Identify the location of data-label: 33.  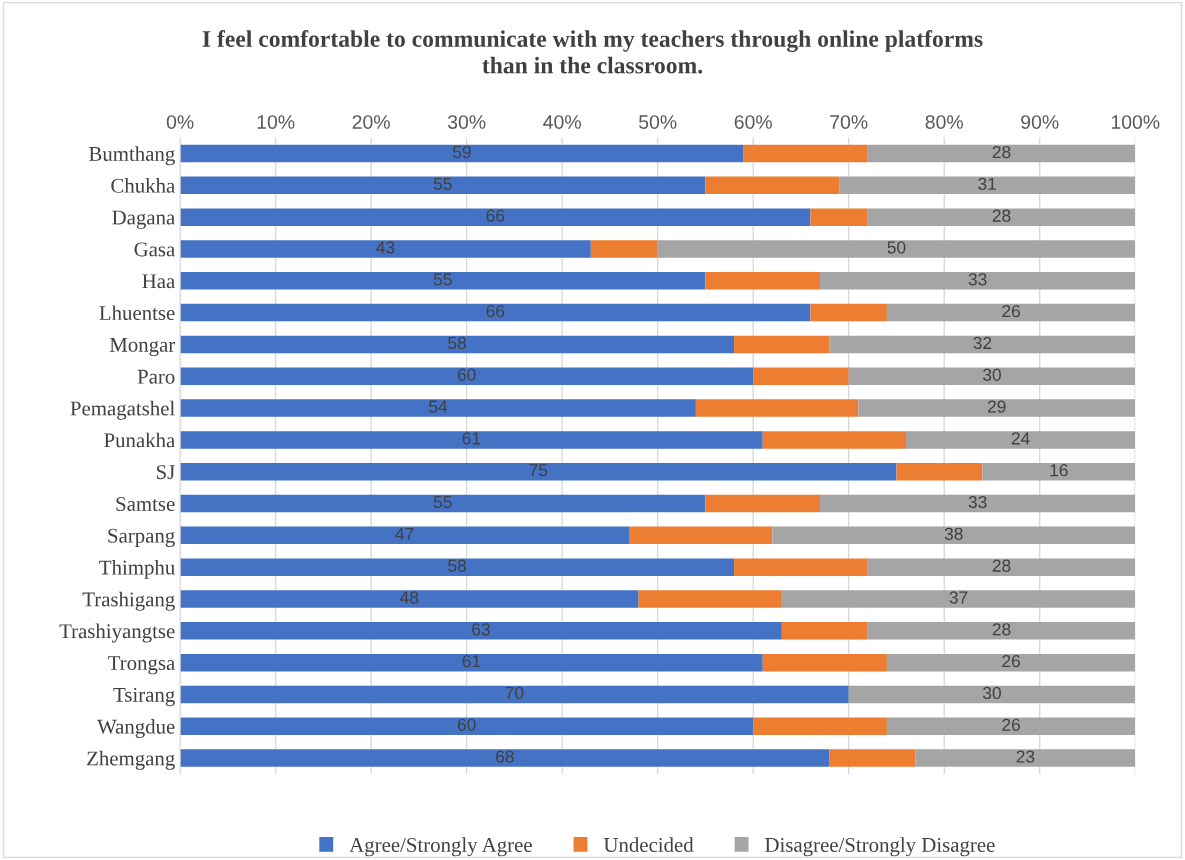
(977, 502).